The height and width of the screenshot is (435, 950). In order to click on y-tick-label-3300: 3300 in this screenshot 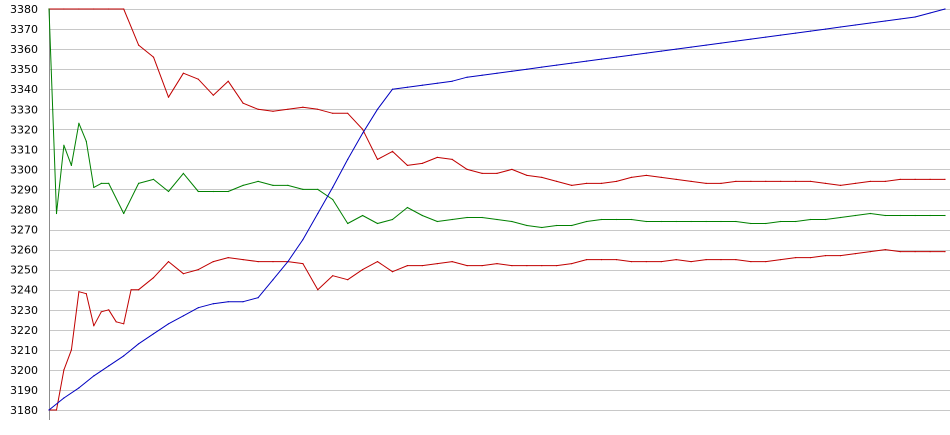, I will do `click(24, 169)`.